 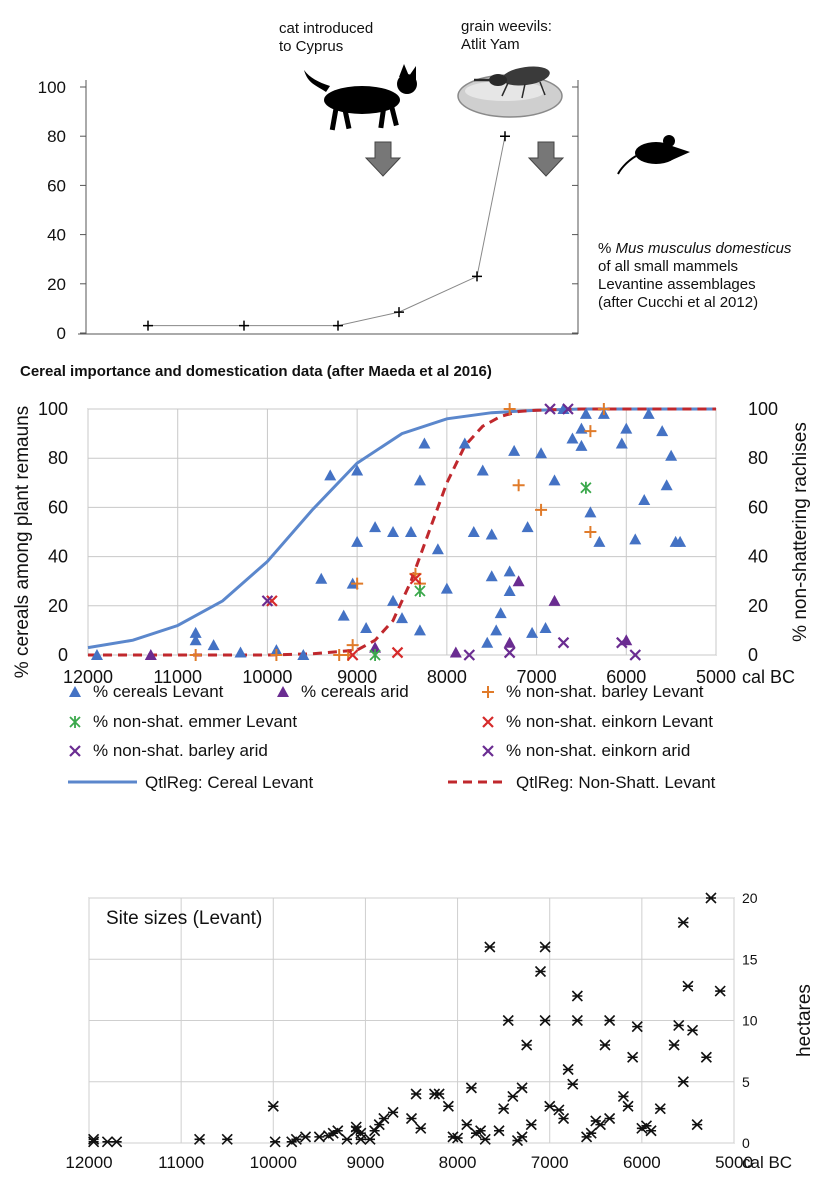 I want to click on y-tick-label-right: 40, so click(x=758, y=557).